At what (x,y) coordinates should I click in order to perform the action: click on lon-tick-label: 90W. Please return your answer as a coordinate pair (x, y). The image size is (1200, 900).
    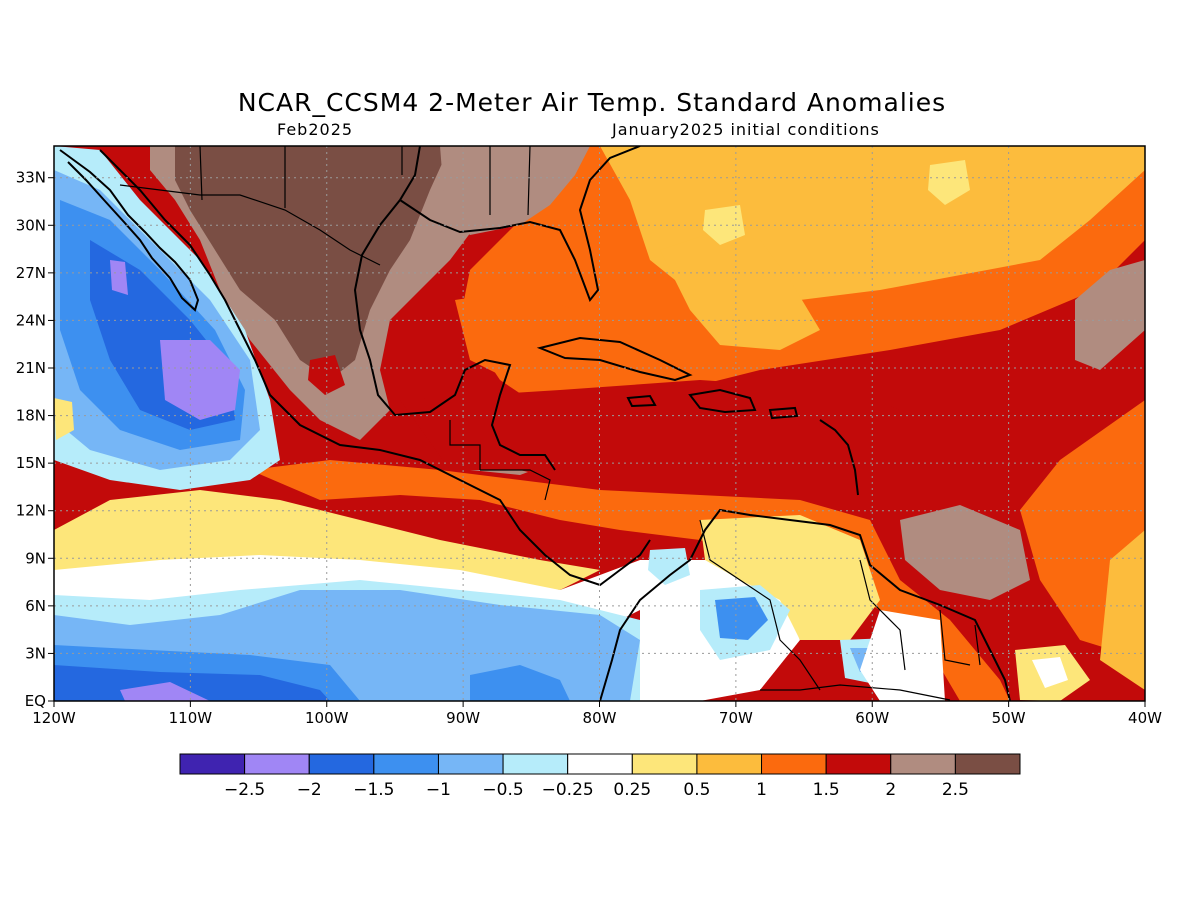
    Looking at the image, I should click on (463, 718).